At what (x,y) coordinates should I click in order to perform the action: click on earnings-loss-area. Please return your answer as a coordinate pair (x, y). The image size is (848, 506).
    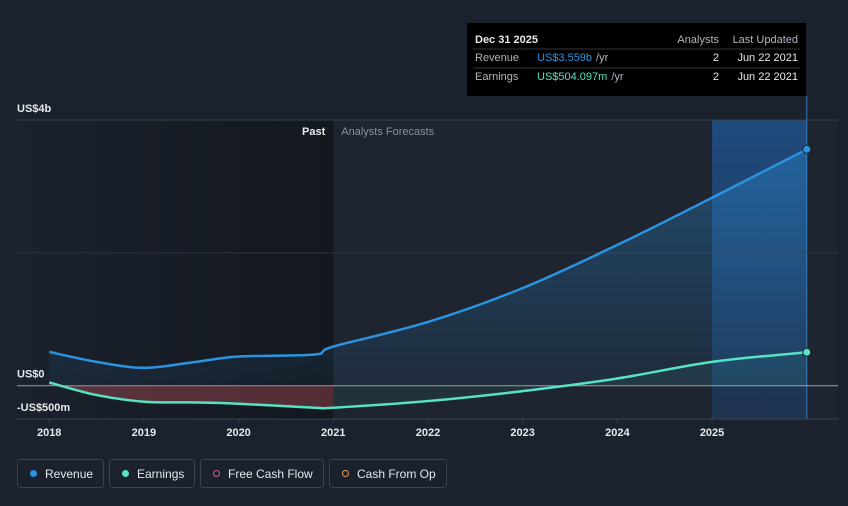
    Looking at the image, I should click on (191, 395).